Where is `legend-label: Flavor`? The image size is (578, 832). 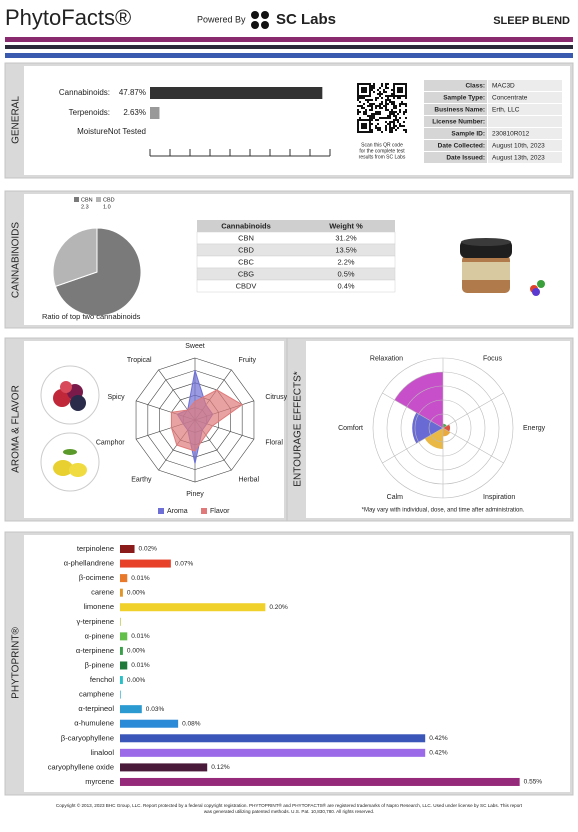 legend-label: Flavor is located at coordinates (220, 511).